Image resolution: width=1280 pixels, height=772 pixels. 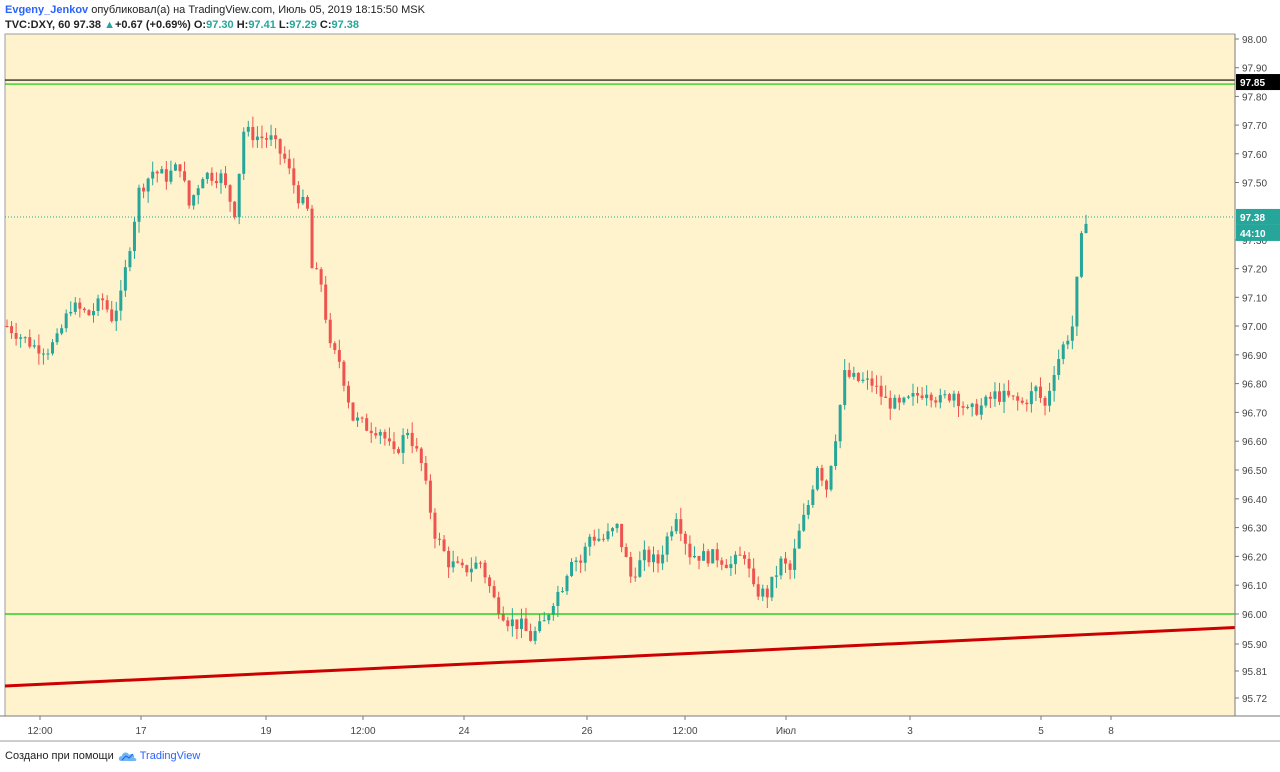 What do you see at coordinates (1254, 699) in the screenshot?
I see `price-tick-label: 95.72` at bounding box center [1254, 699].